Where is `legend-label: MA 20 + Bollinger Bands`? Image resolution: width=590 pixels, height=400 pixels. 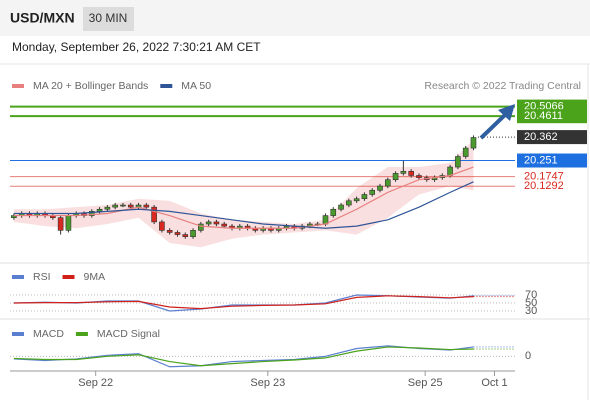
legend-label: MA 20 + Bollinger Bands is located at coordinates (90, 86).